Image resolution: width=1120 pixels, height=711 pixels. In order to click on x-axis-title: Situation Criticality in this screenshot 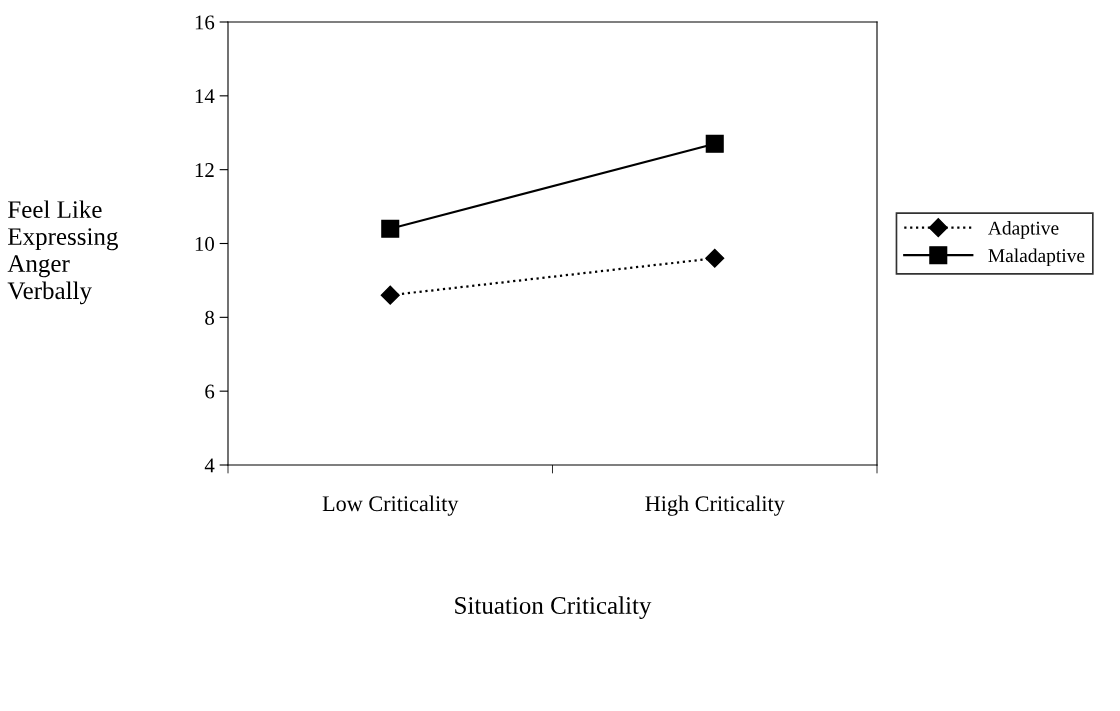, I will do `click(553, 608)`.